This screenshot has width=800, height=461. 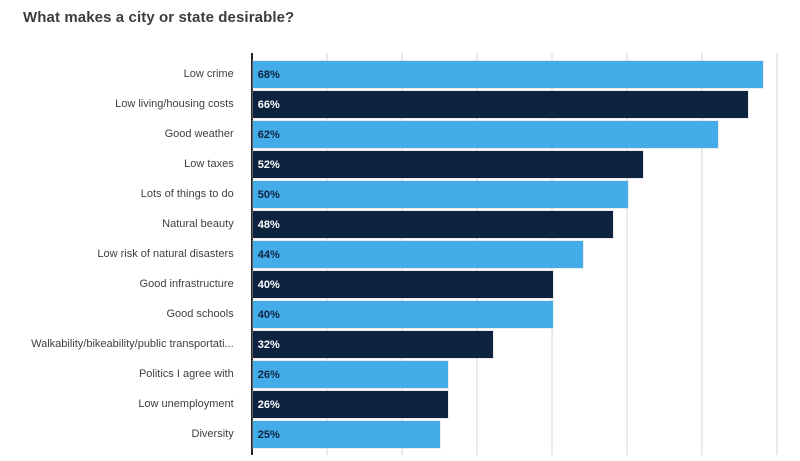 What do you see at coordinates (209, 164) in the screenshot?
I see `category-label: Low taxes` at bounding box center [209, 164].